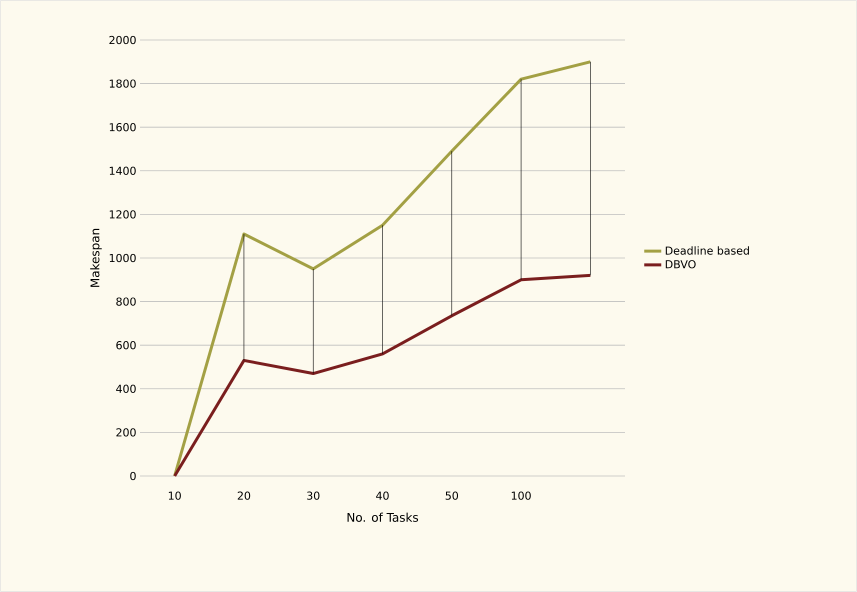 Image resolution: width=857 pixels, height=592 pixels. What do you see at coordinates (126, 432) in the screenshot?
I see `y-tick-label: 200` at bounding box center [126, 432].